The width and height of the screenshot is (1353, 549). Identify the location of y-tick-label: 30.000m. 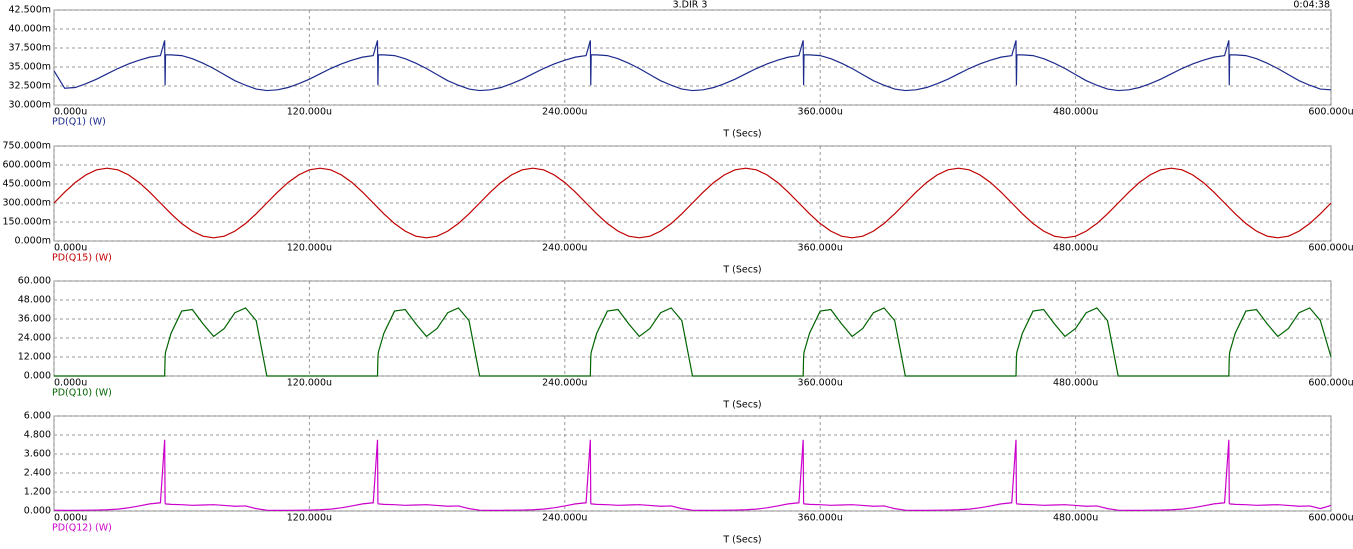
(30, 105).